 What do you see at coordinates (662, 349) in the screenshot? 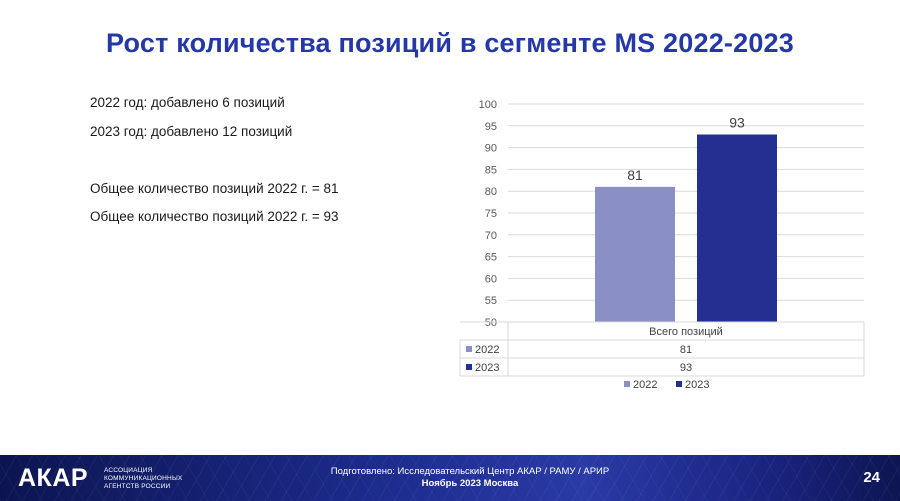
I see `data-table: Всего позиций 2022 81 2023 93` at bounding box center [662, 349].